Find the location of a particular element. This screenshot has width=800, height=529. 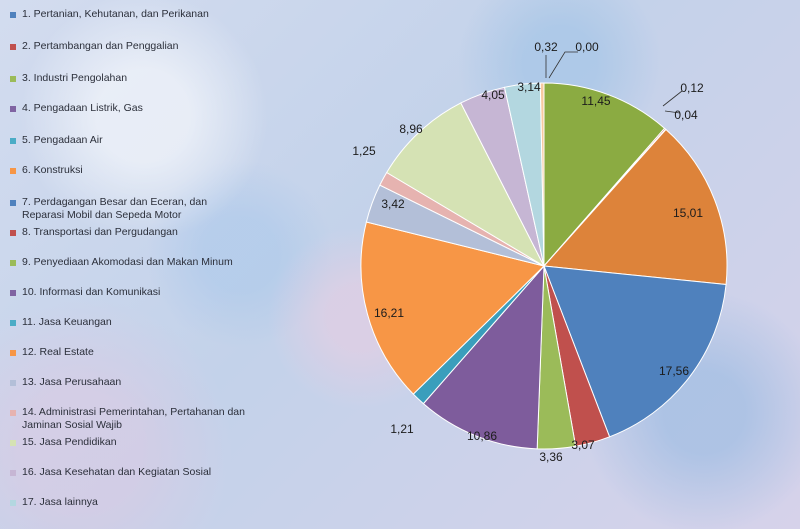

legend-item: 10. Informasi dan Komunikasi is located at coordinates (130, 292).